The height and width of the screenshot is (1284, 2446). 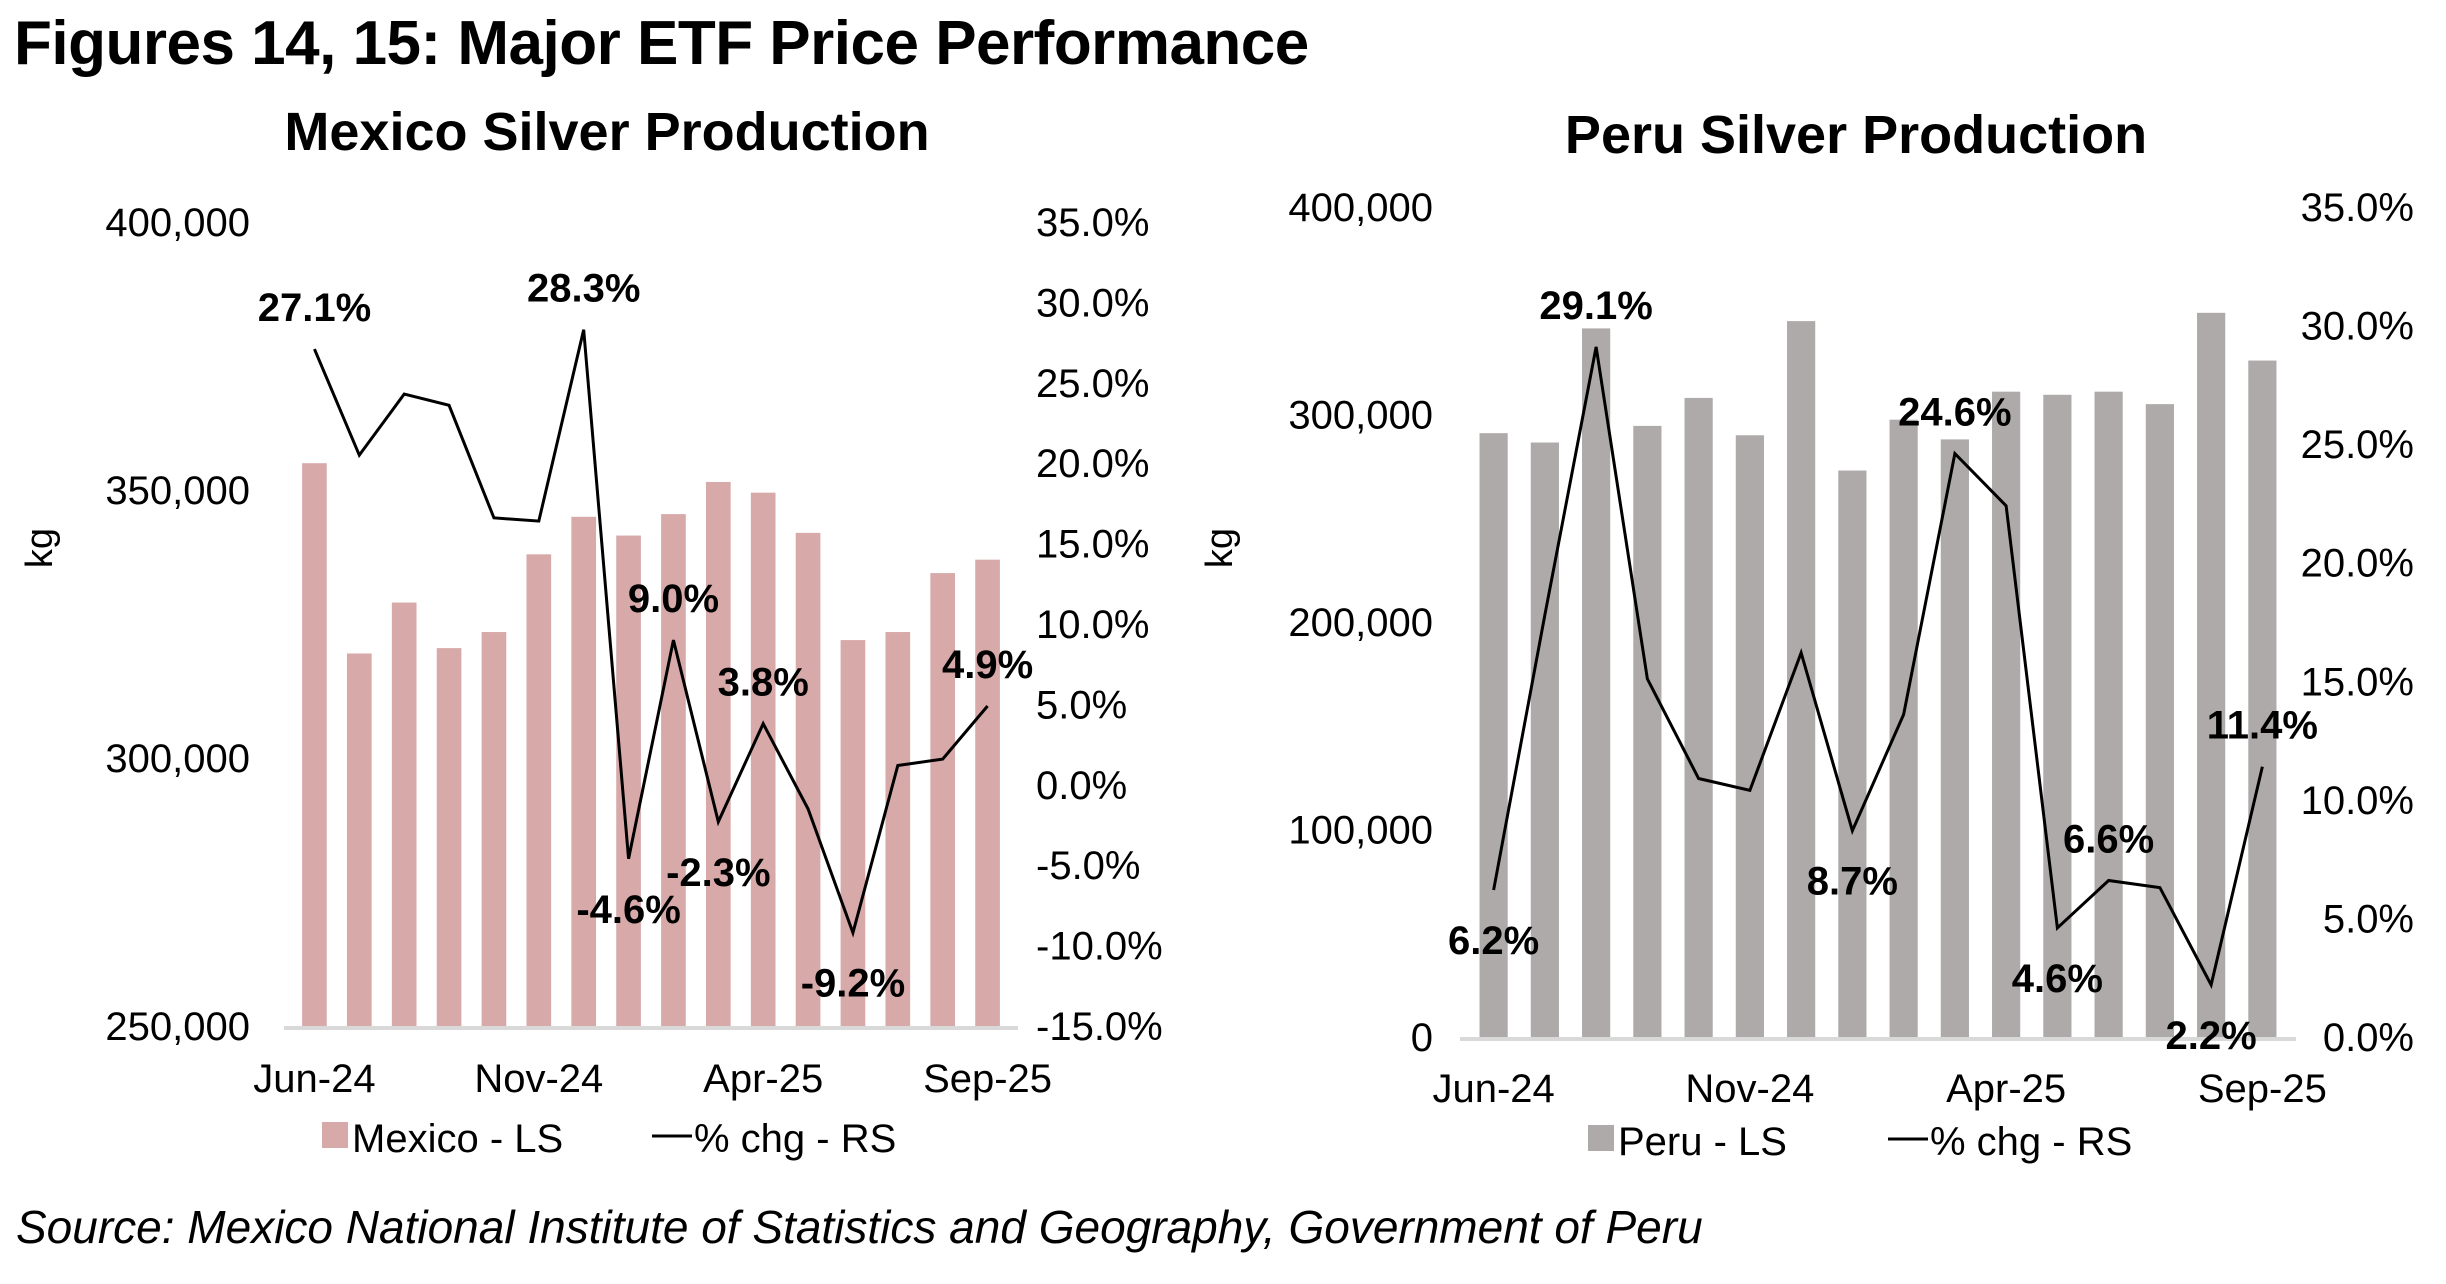 I want to click on mexico-right-tick-label: 10.0%, so click(x=1092, y=625).